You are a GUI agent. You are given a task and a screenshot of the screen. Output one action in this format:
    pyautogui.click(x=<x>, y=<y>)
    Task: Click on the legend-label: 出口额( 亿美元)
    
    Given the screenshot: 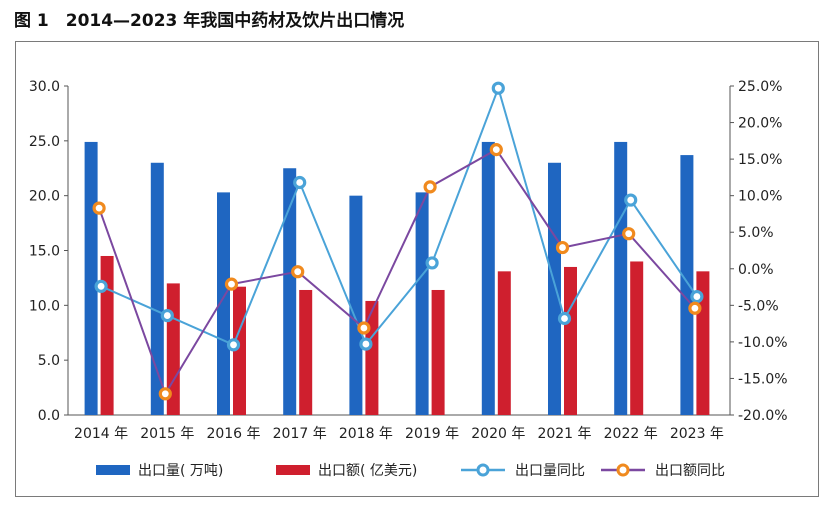 What is the action you would take?
    pyautogui.click(x=367, y=471)
    